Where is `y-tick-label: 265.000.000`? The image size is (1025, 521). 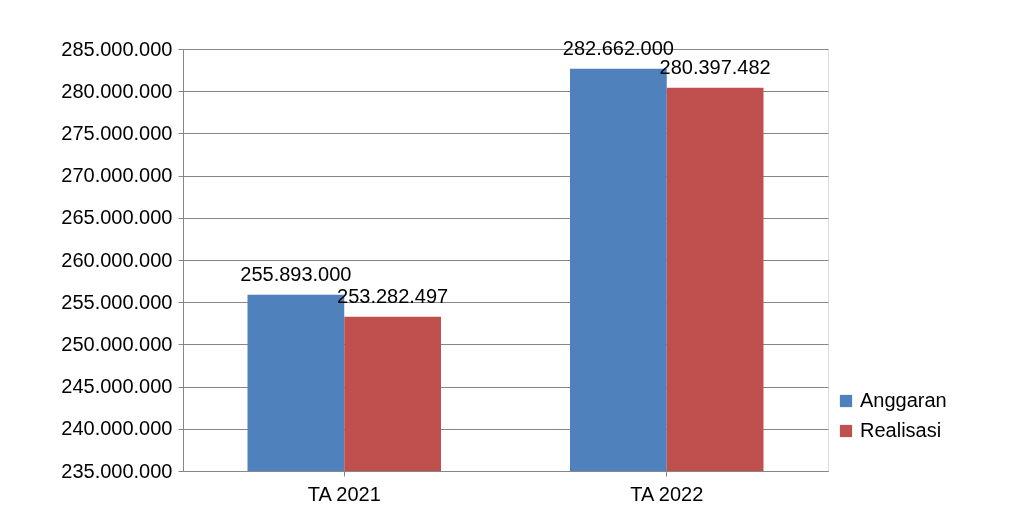 y-tick-label: 265.000.000 is located at coordinates (117, 217).